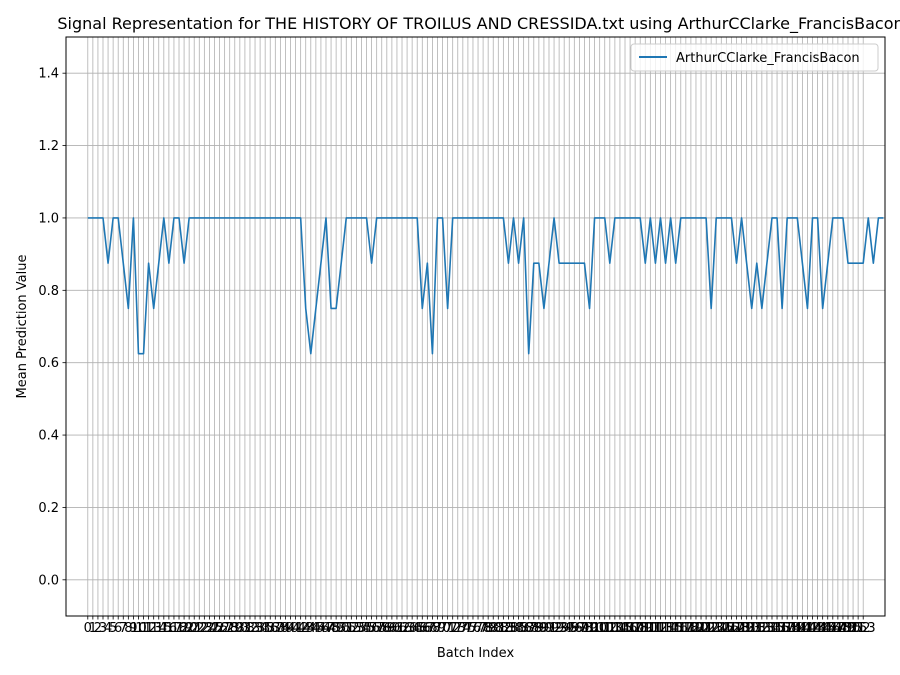 The image size is (900, 675). Describe the element at coordinates (792, 628) in the screenshot. I see `x-tick-label: 139` at that location.